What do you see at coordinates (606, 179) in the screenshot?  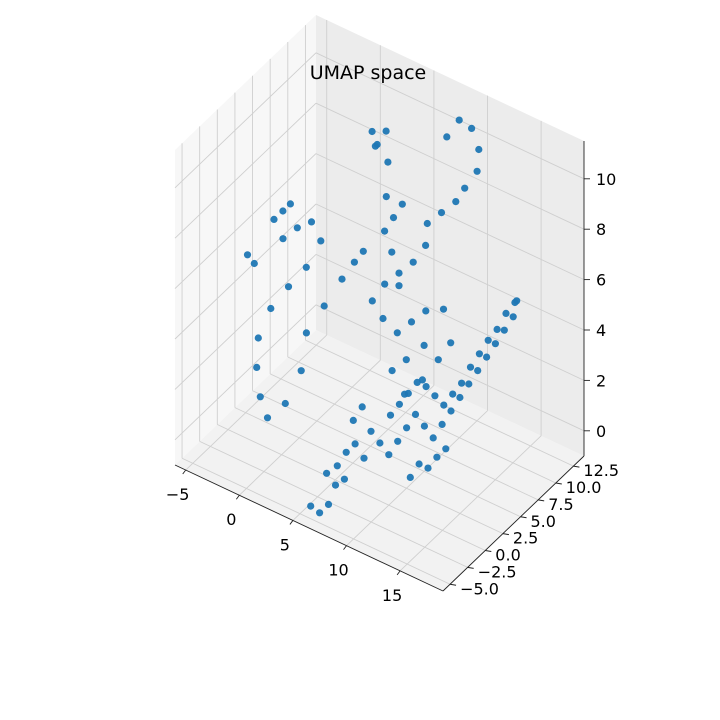 I see `z-tick-label: 10` at bounding box center [606, 179].